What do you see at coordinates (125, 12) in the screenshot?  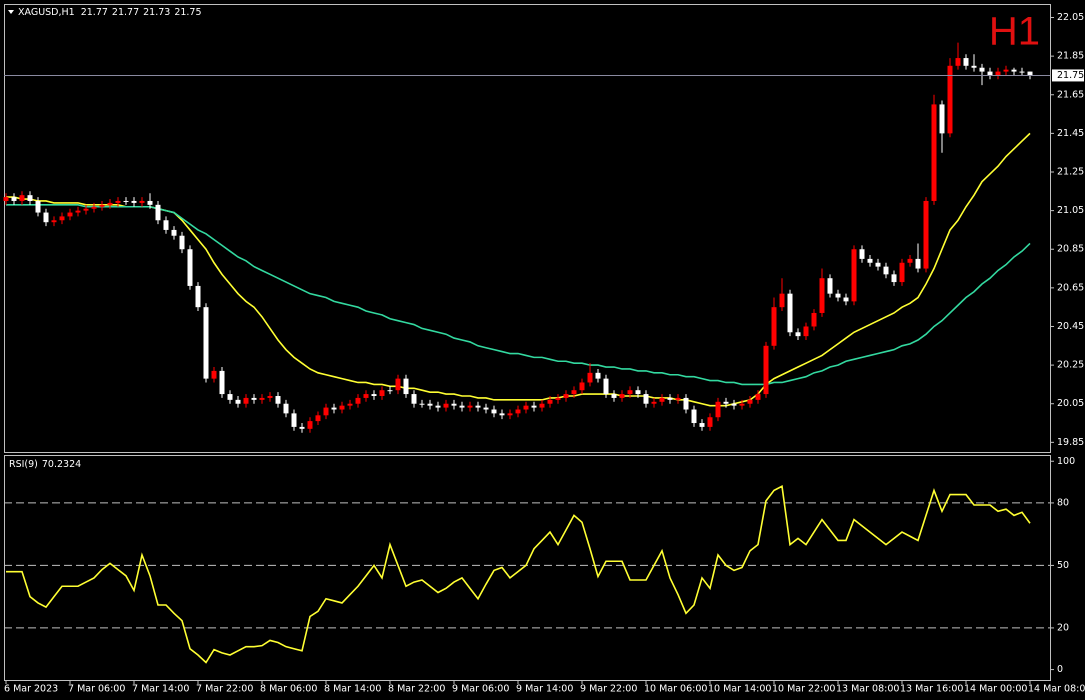 I see `last-high: 21.77` at bounding box center [125, 12].